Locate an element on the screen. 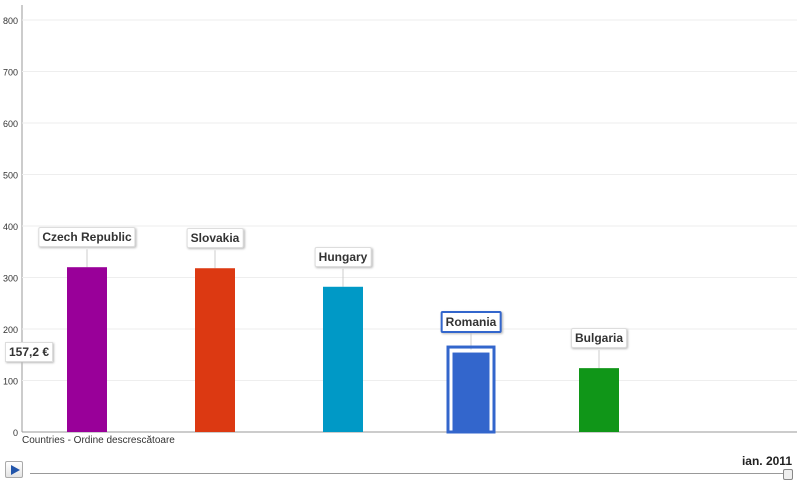 Image resolution: width=800 pixels, height=481 pixels. time-slider-handle is located at coordinates (788, 474).